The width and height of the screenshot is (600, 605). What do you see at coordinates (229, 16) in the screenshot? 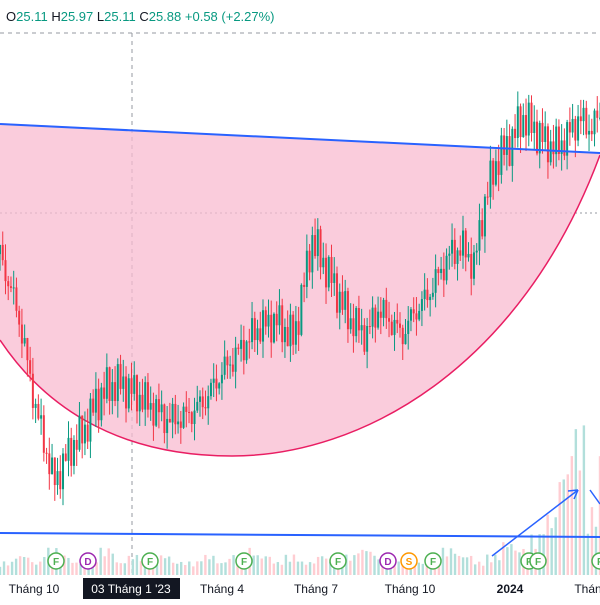
I see `change-value: +0.58 (+2.27%)` at bounding box center [229, 16].